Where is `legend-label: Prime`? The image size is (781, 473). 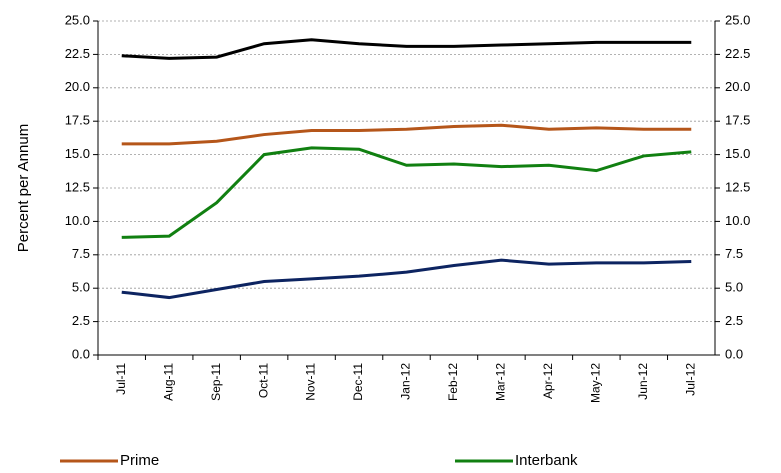 legend-label: Prime is located at coordinates (139, 460).